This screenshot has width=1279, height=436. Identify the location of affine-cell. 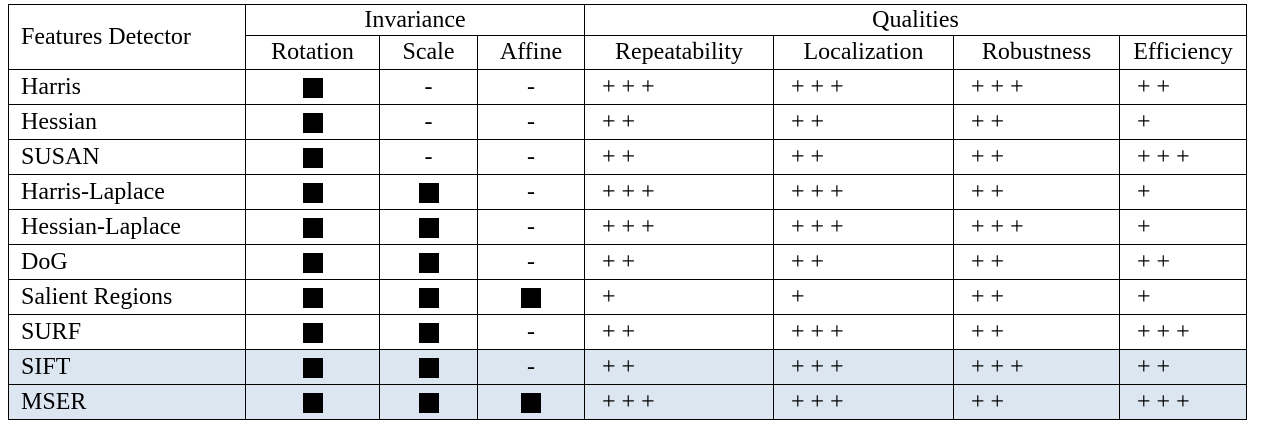
(531, 402).